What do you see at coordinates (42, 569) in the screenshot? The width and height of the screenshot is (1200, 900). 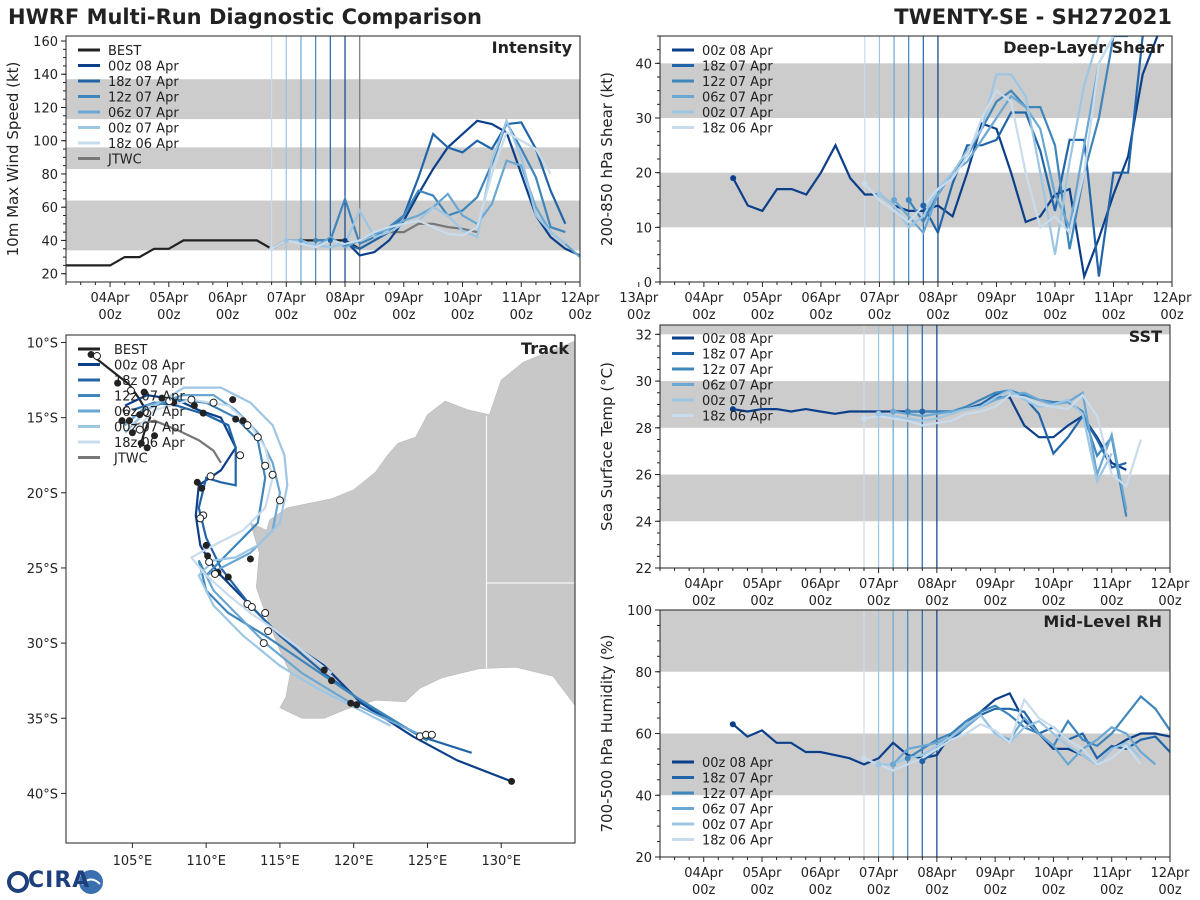 I see `lat-tick-label: 25°S` at bounding box center [42, 569].